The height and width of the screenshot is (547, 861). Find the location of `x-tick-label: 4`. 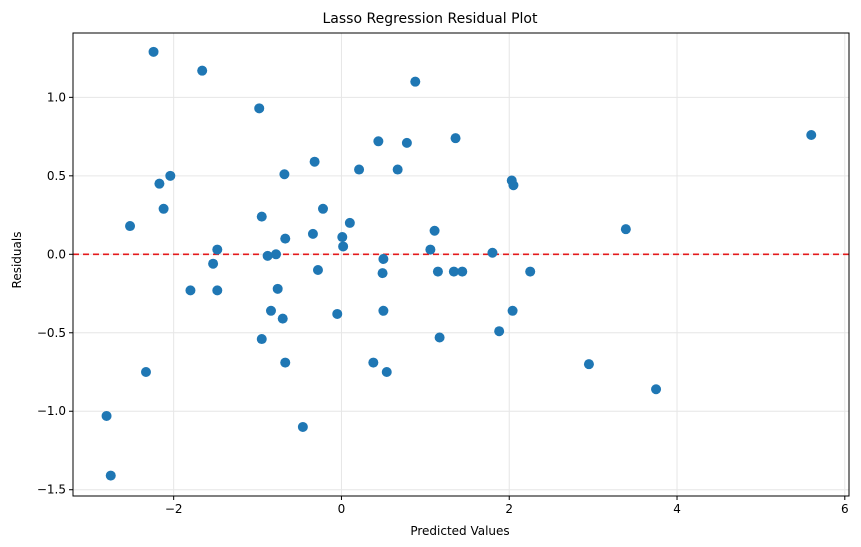

x-tick-label: 4 is located at coordinates (677, 509).